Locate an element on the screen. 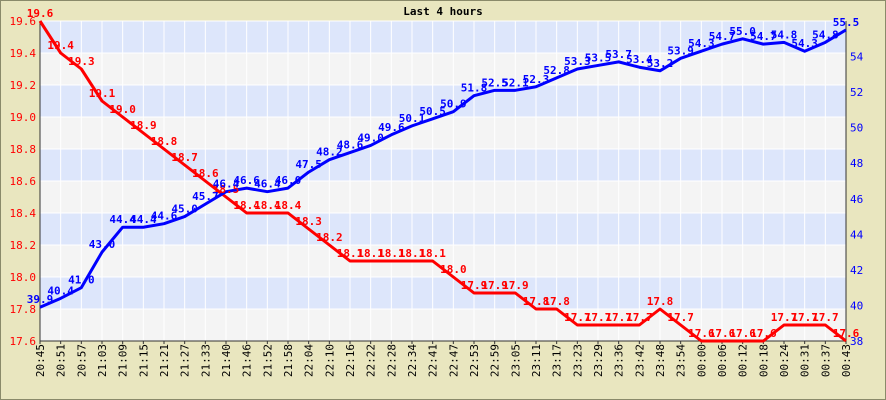  left-data-label: 19.4 is located at coordinates (60, 45).